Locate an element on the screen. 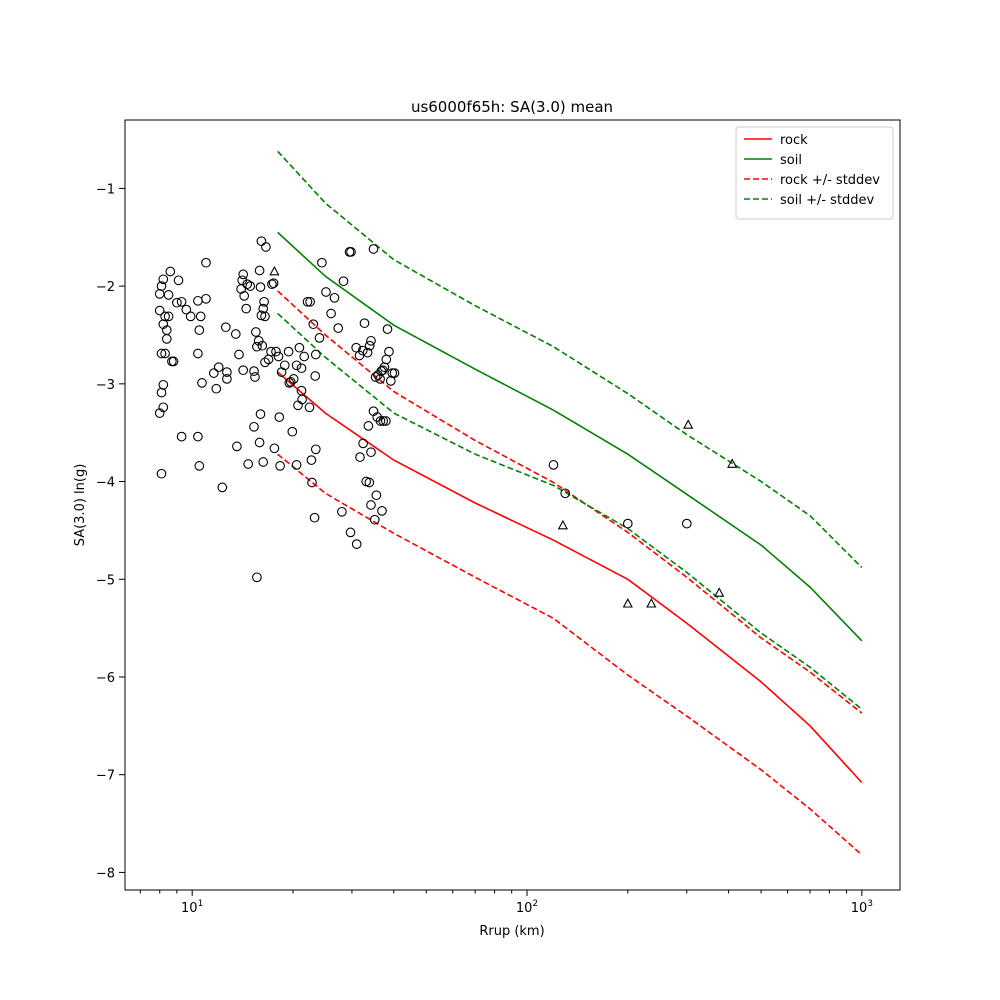  legend: rock soil rock +/- stddev soil +/- stddev is located at coordinates (814, 173).